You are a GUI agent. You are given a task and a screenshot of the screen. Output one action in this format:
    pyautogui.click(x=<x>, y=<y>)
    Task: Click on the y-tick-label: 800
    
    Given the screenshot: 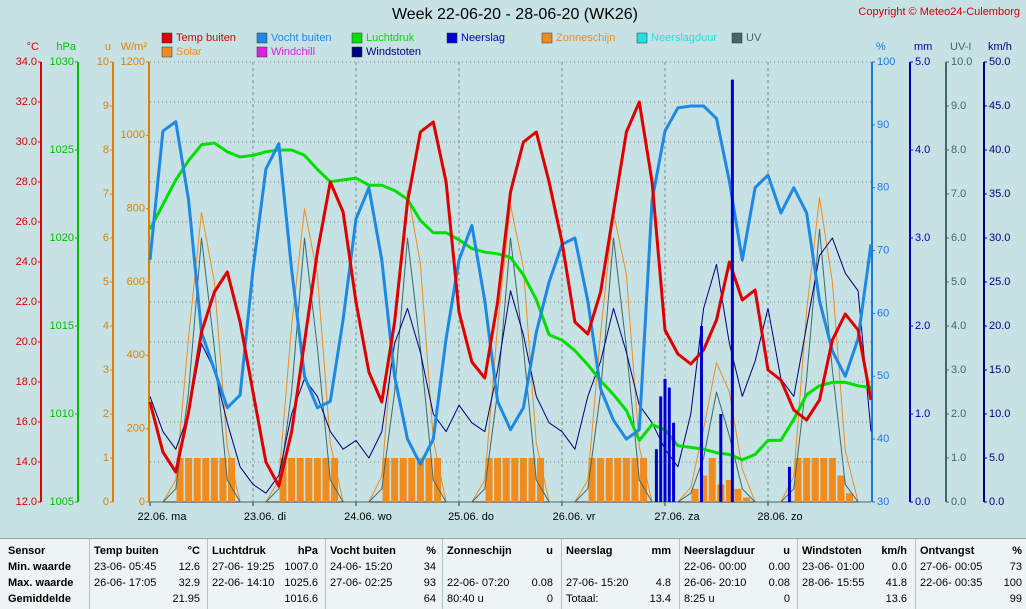 What is the action you would take?
    pyautogui.click(x=136, y=209)
    